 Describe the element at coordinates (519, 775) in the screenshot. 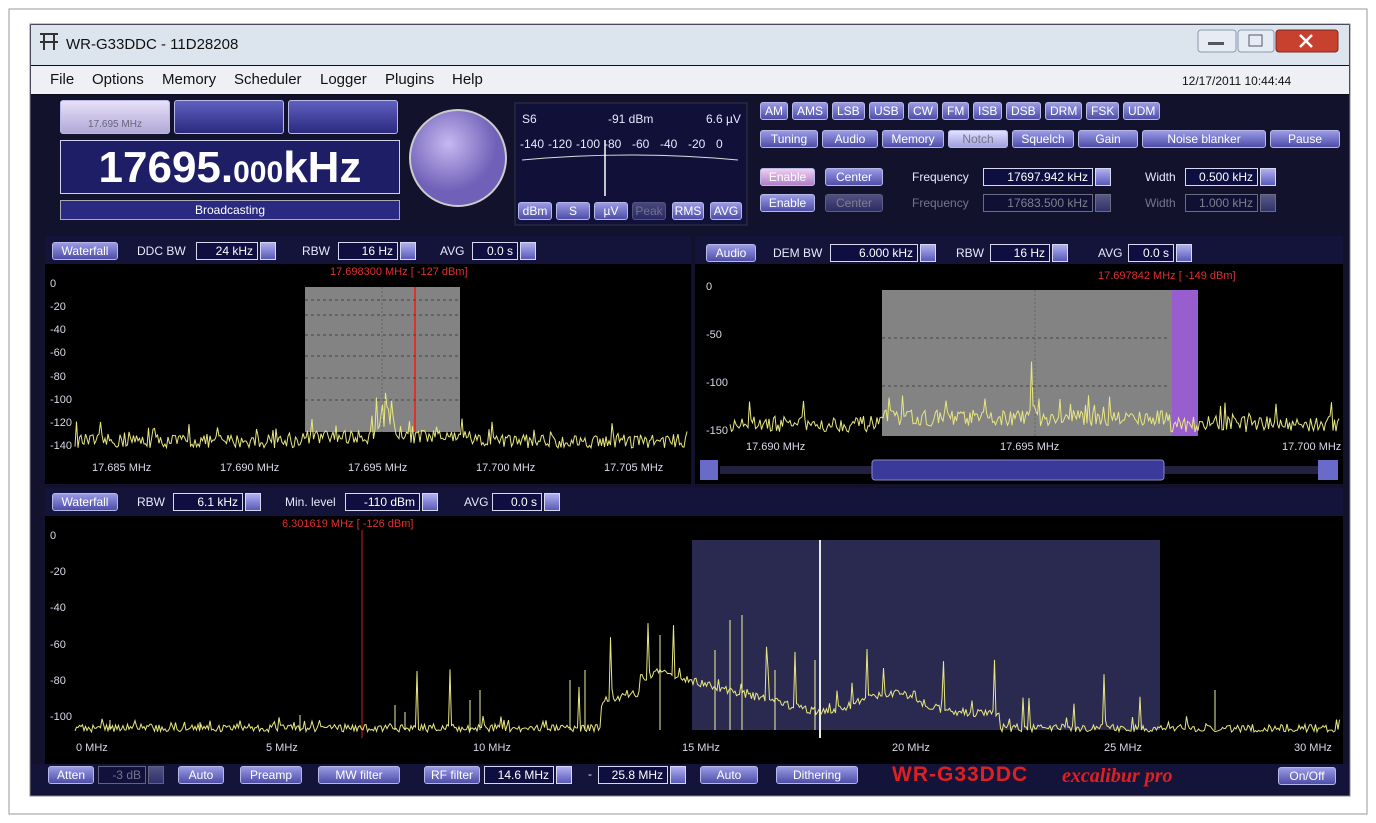

I see `rf-low-field: 14.6 MHz` at that location.